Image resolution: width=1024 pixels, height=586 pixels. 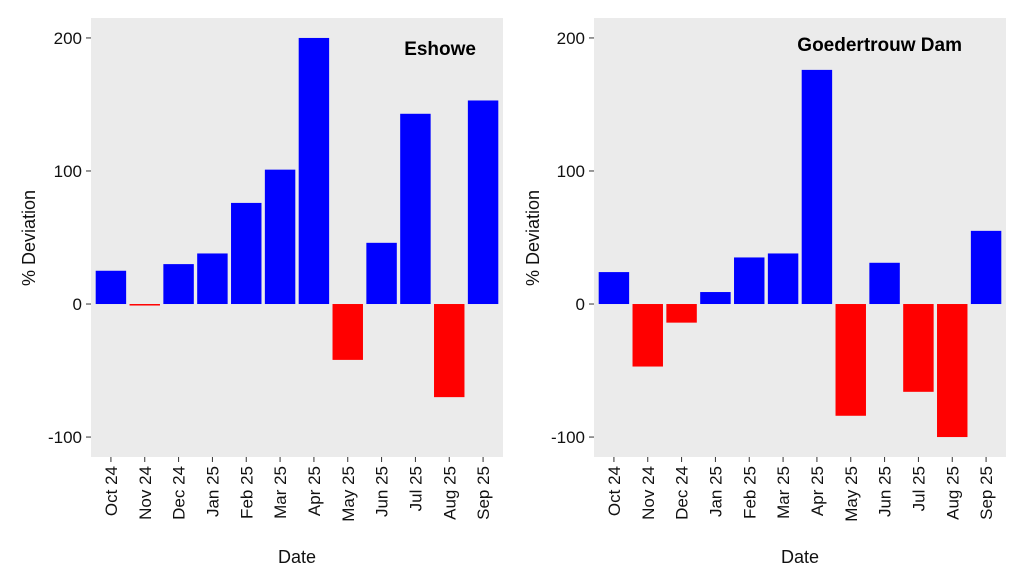 I want to click on panel-title: Eshowe, so click(x=440, y=49).